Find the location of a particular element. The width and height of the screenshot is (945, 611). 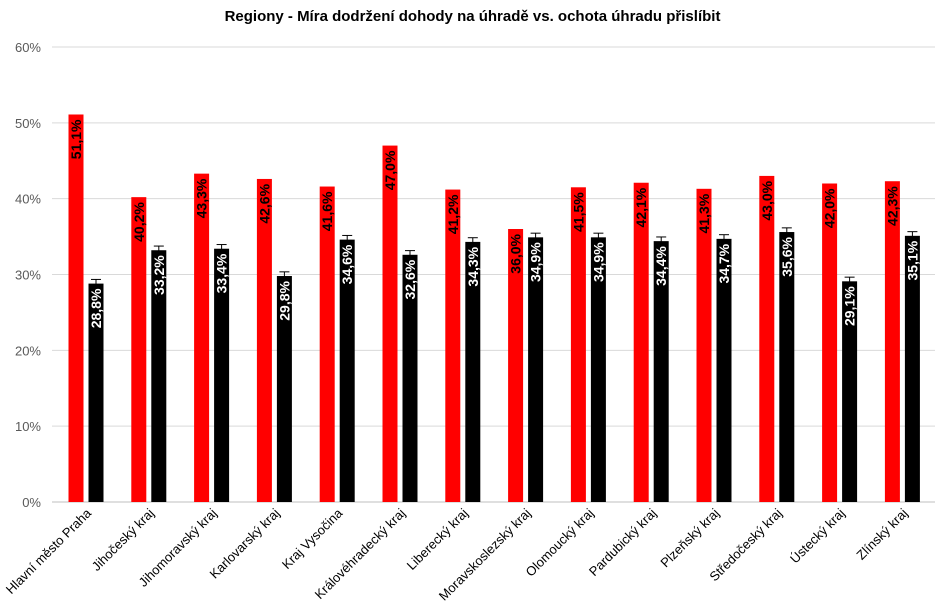

data-label: 29,8% is located at coordinates (284, 300).